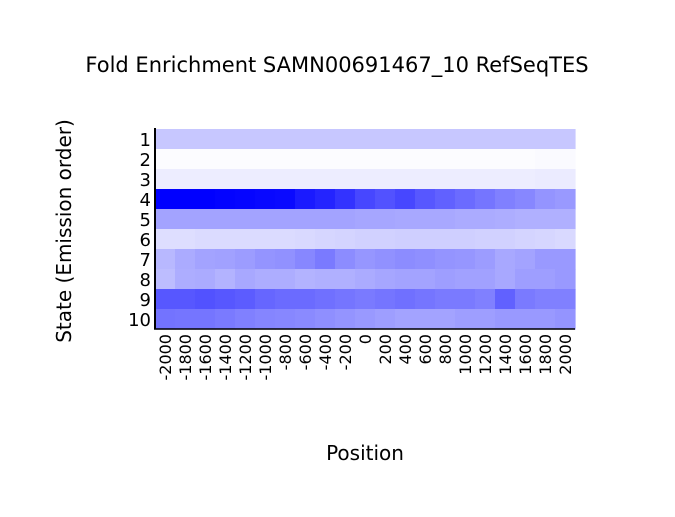  What do you see at coordinates (305, 239) in the screenshot?
I see `heatmap-cell-r6-c8` at bounding box center [305, 239].